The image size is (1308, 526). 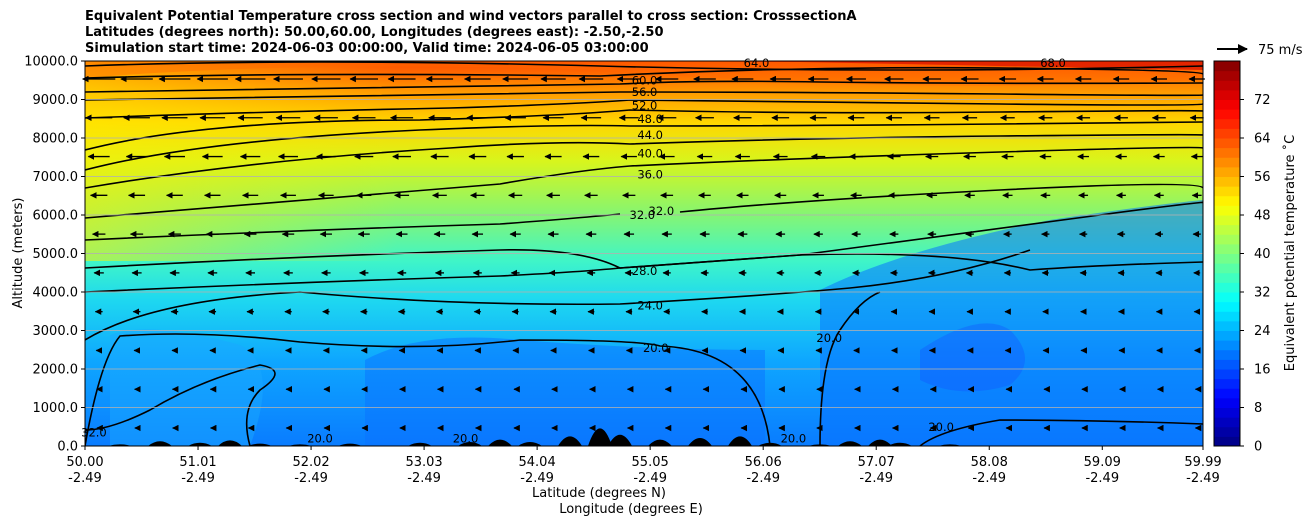 I want to click on west-low-level-patch, so click(x=186, y=387).